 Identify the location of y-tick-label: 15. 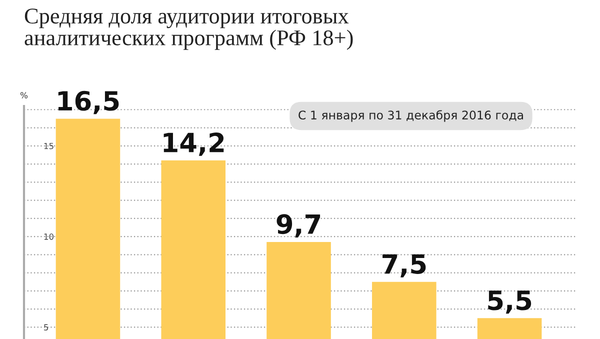
(49, 146).